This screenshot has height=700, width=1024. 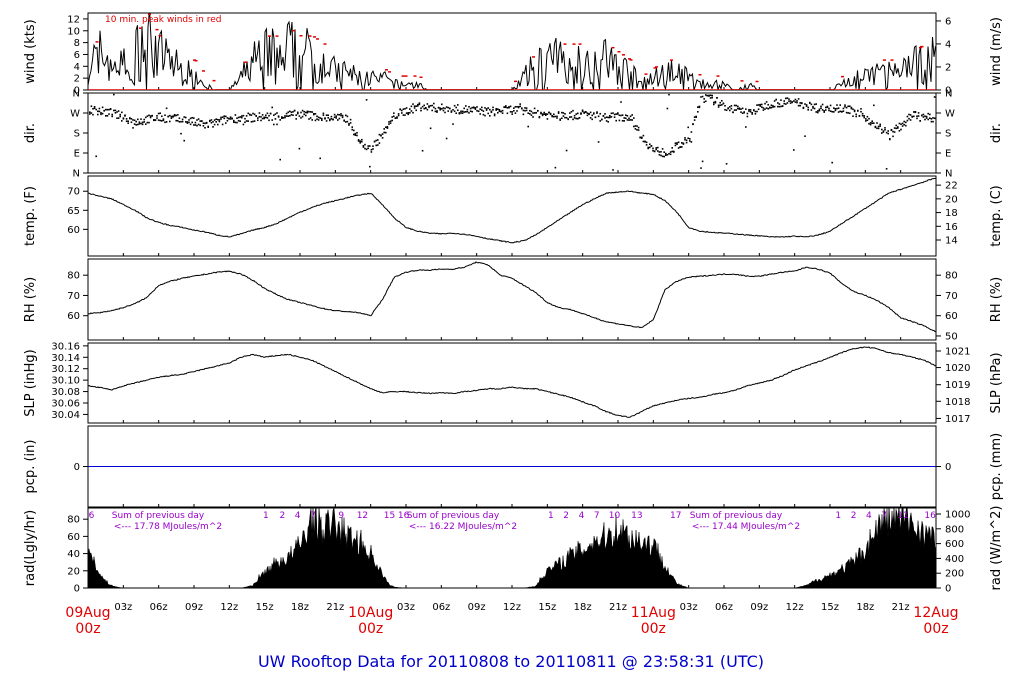 What do you see at coordinates (854, 516) in the screenshot?
I see `rad-hour-label: 2` at bounding box center [854, 516].